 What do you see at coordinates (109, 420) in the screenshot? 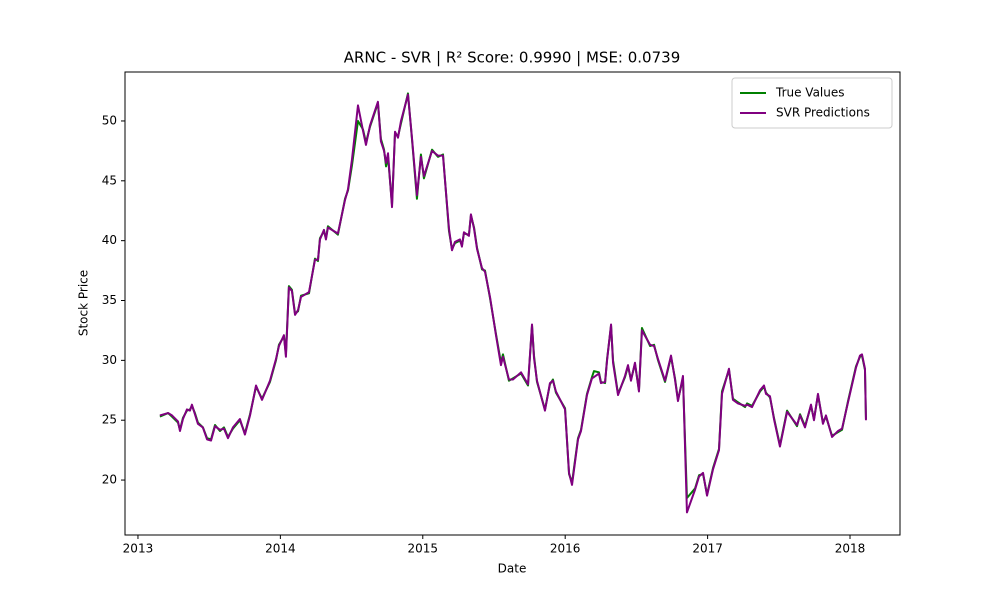
I see `y-tick-label: 25` at bounding box center [109, 420].